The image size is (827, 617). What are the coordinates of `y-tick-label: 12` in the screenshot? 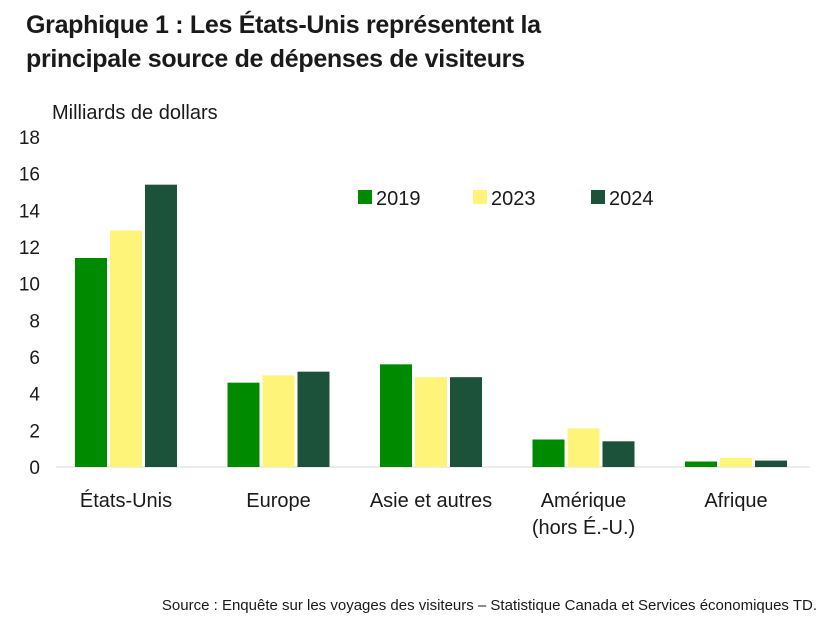 It's located at (29, 248).